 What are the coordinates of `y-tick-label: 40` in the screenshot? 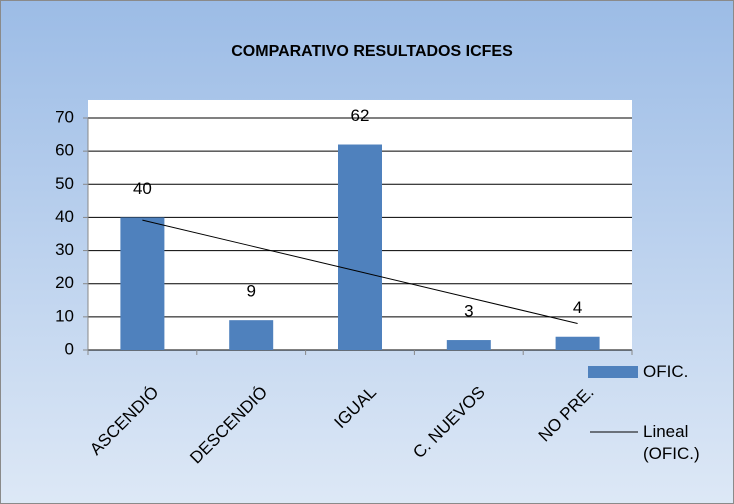 It's located at (64, 216).